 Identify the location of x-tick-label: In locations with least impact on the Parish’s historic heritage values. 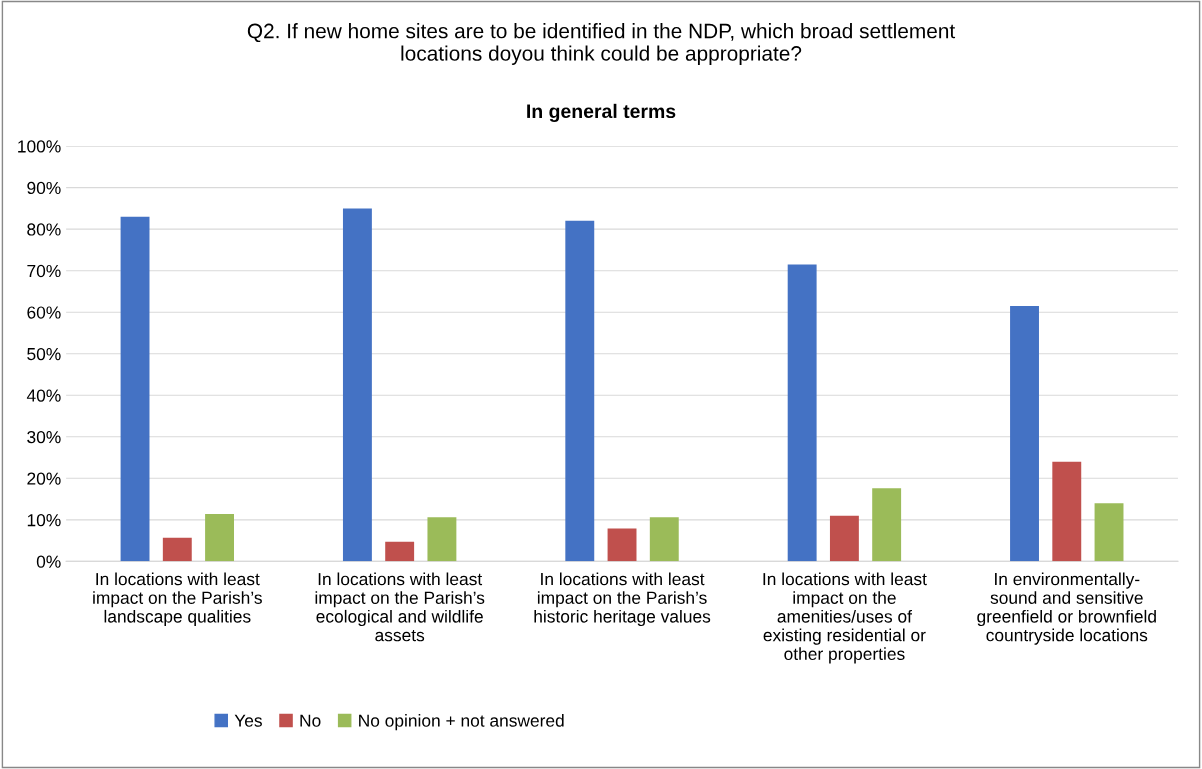
(622, 599).